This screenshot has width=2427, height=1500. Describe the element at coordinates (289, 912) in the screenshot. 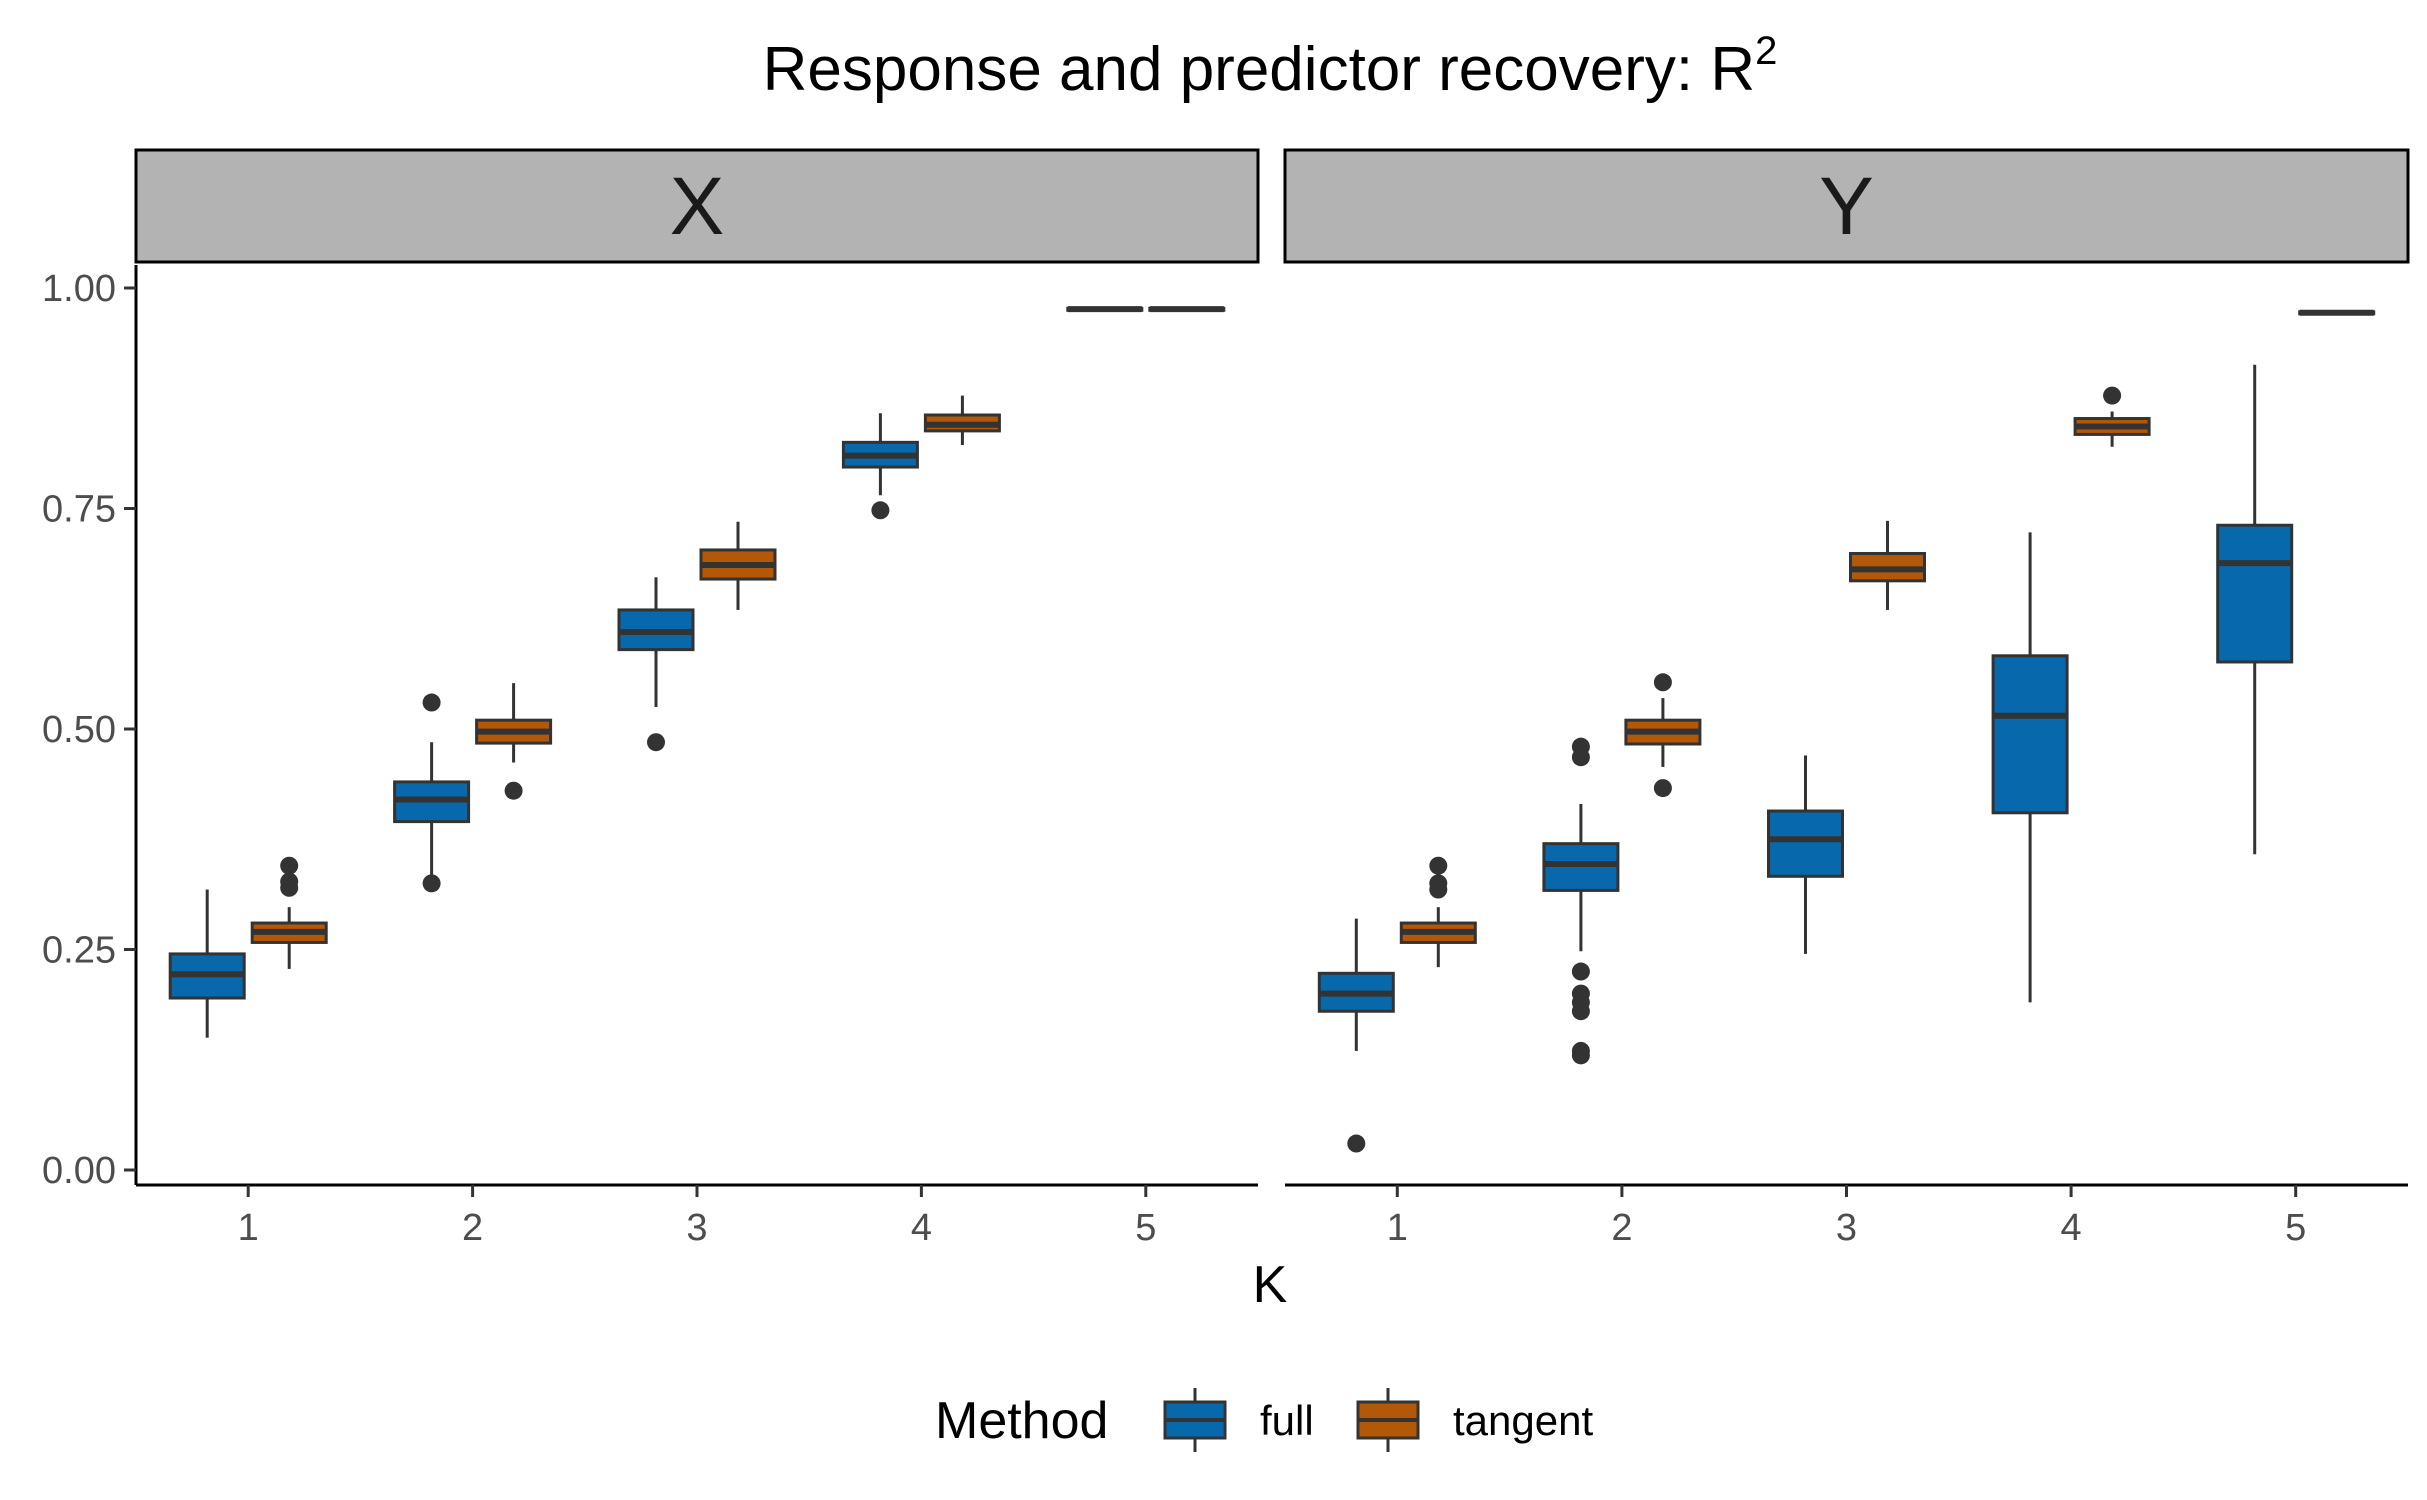

I see `box-x-tangent-k1` at that location.